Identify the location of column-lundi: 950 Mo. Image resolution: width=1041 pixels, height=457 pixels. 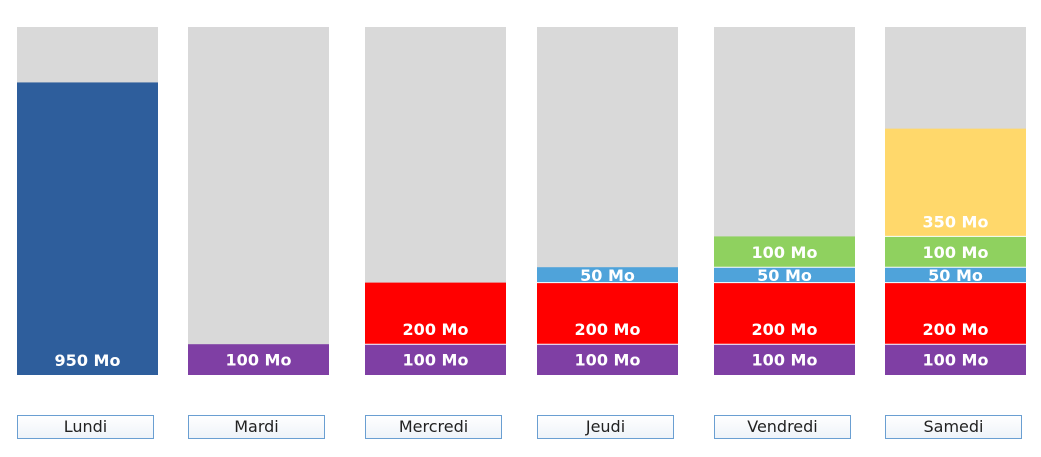
(87, 201).